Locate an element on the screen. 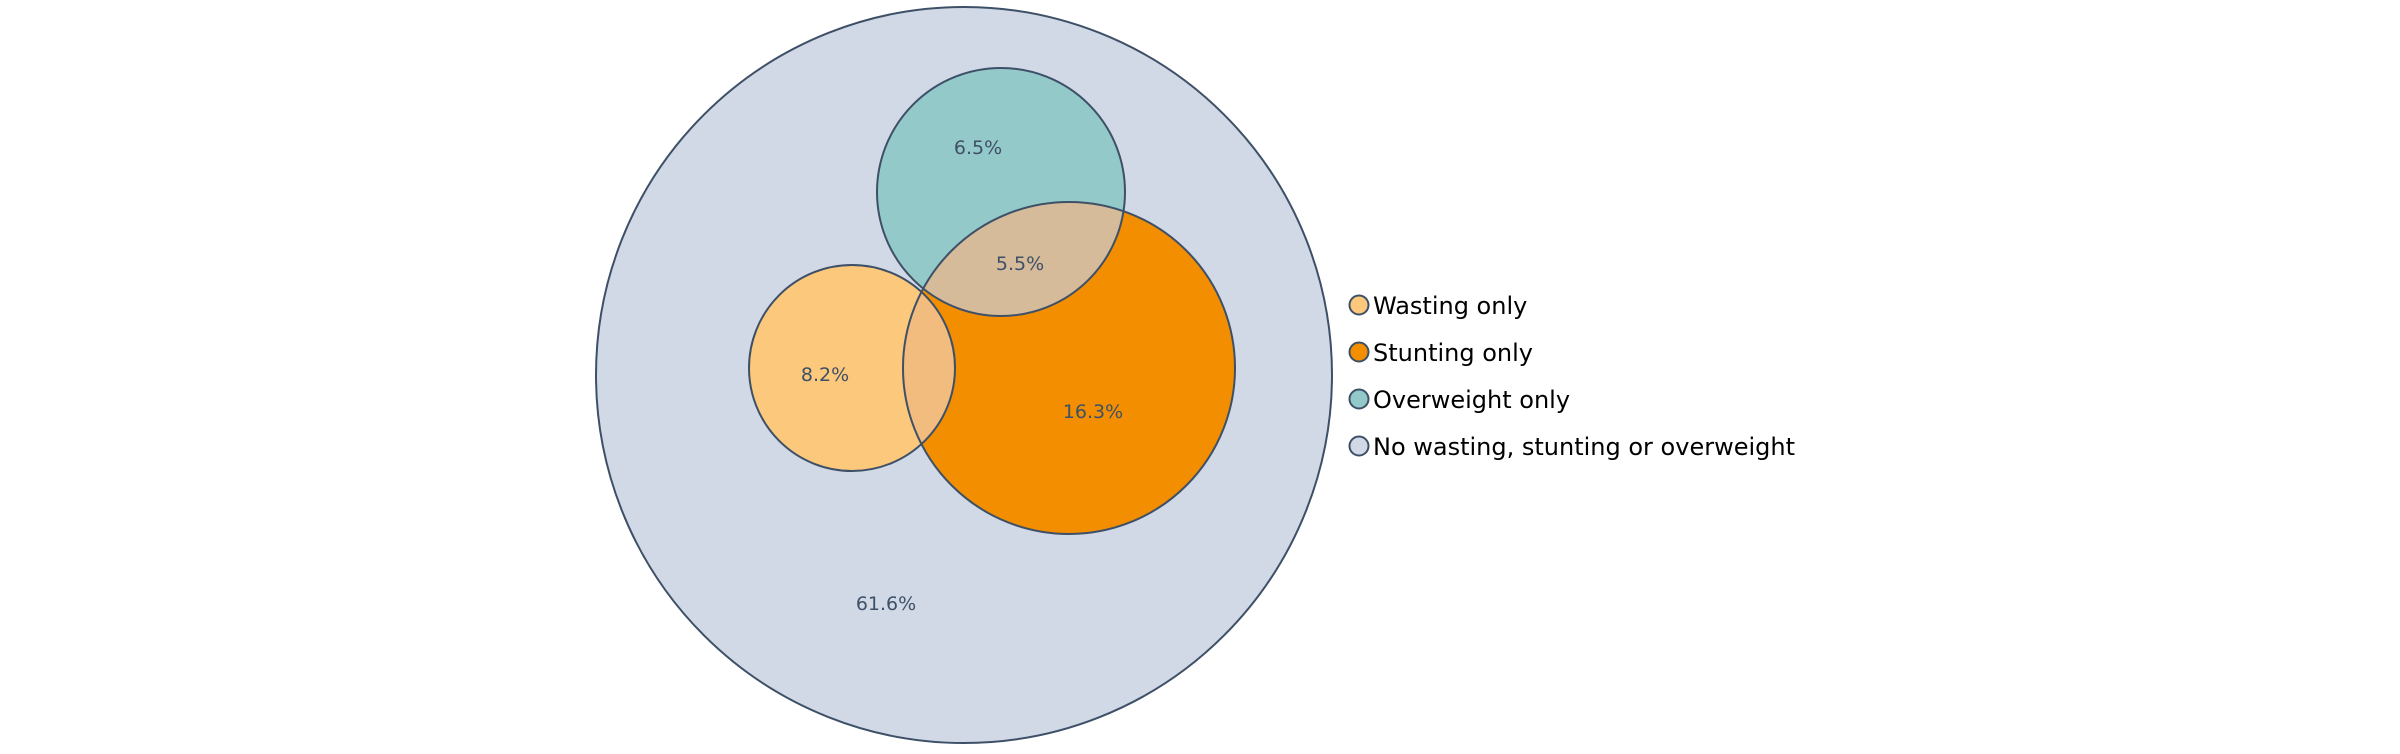  legend-item-wasting: Wasting only is located at coordinates (1437, 306).